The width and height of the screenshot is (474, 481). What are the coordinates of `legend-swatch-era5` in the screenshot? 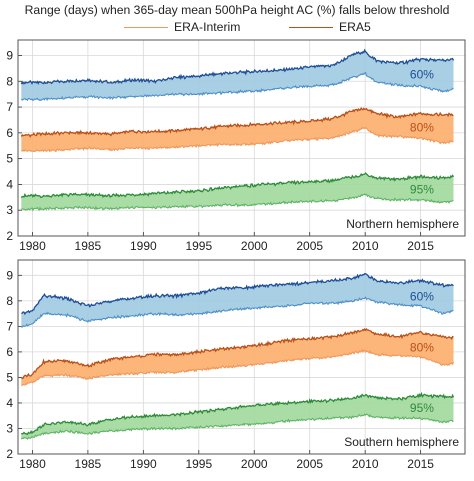 It's located at (311, 27).